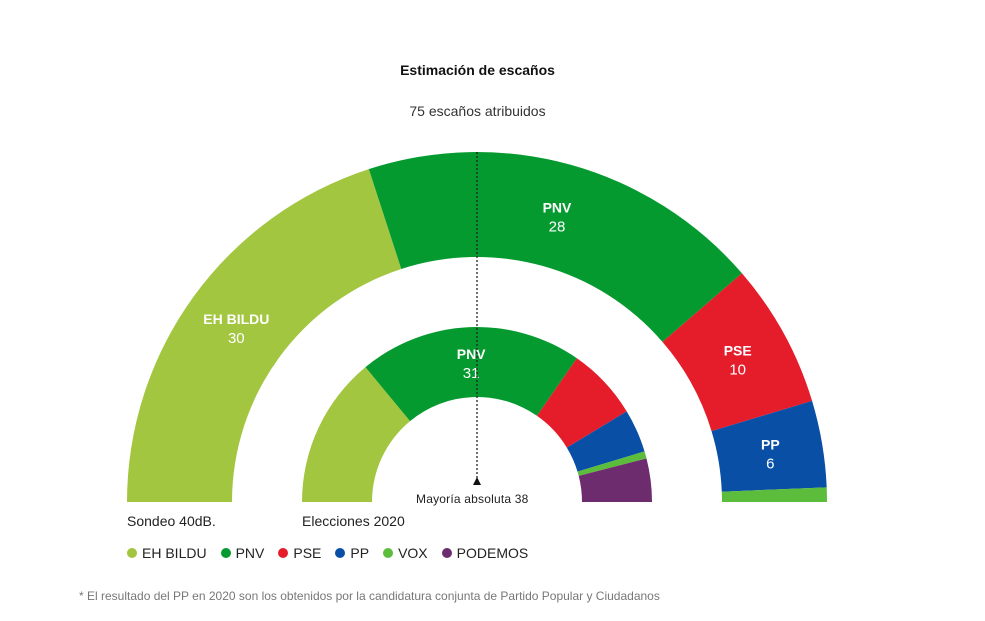 This screenshot has height=621, width=985. Describe the element at coordinates (360, 553) in the screenshot. I see `legend-label: PP` at that location.